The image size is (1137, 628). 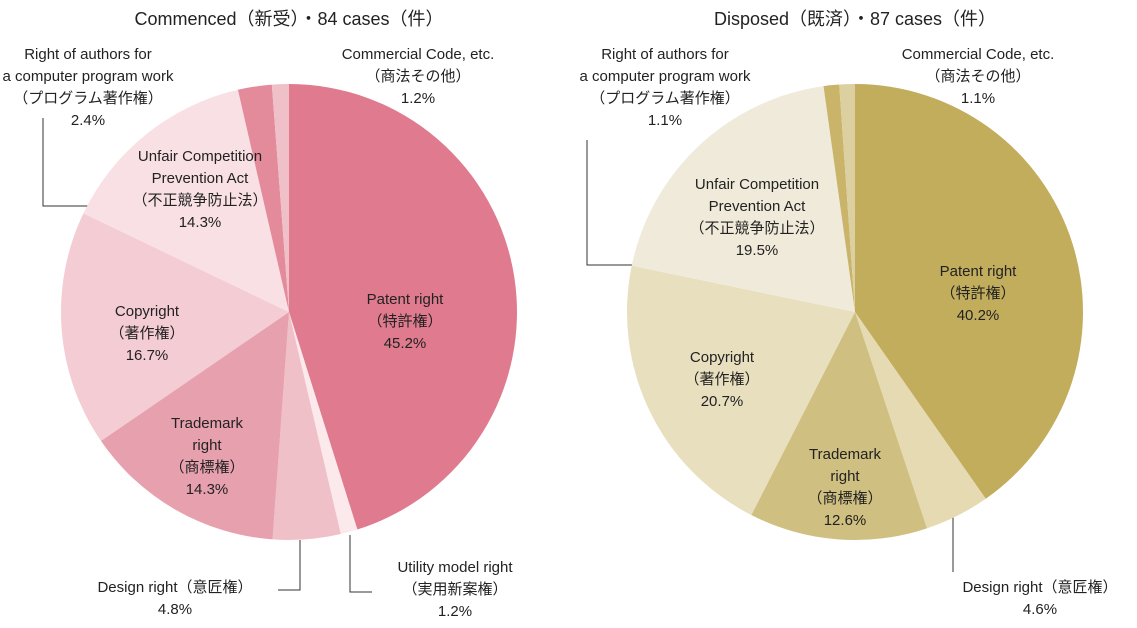 I want to click on value-label: 20.7%, so click(x=722, y=401).